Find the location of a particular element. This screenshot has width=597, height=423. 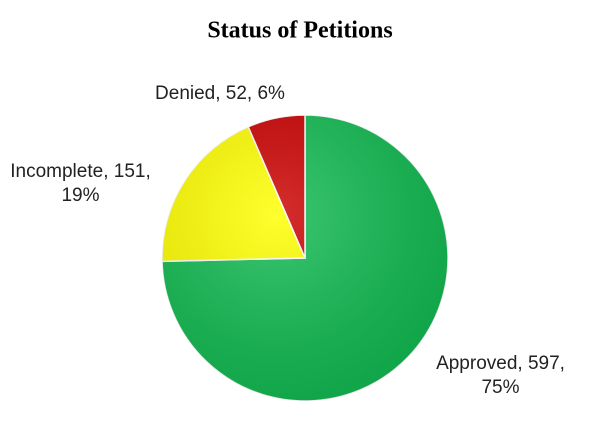

chart-title: Status of Petitions is located at coordinates (299, 31).